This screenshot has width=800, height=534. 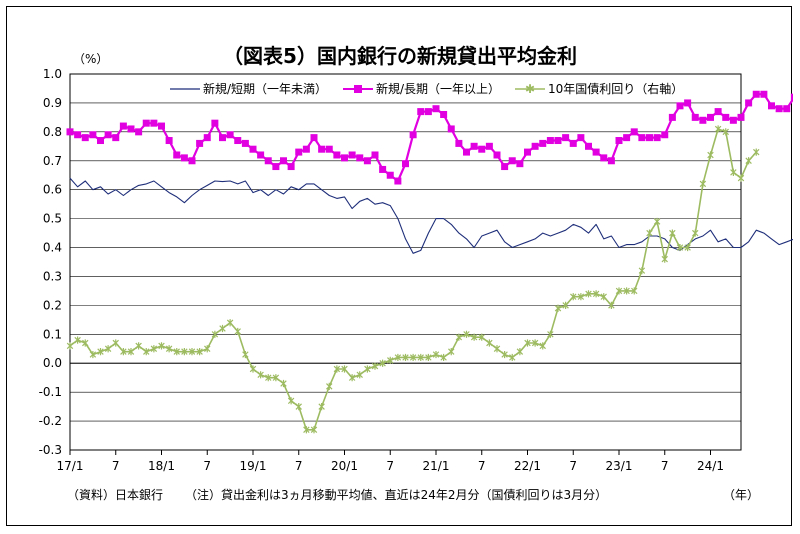 What do you see at coordinates (390, 461) in the screenshot?
I see `x-axis-ticks: 17/1 7 18/1 7 19/1 7 20/1 7 21/1 7 22/1 7 23/1 7 24/1` at bounding box center [390, 461].